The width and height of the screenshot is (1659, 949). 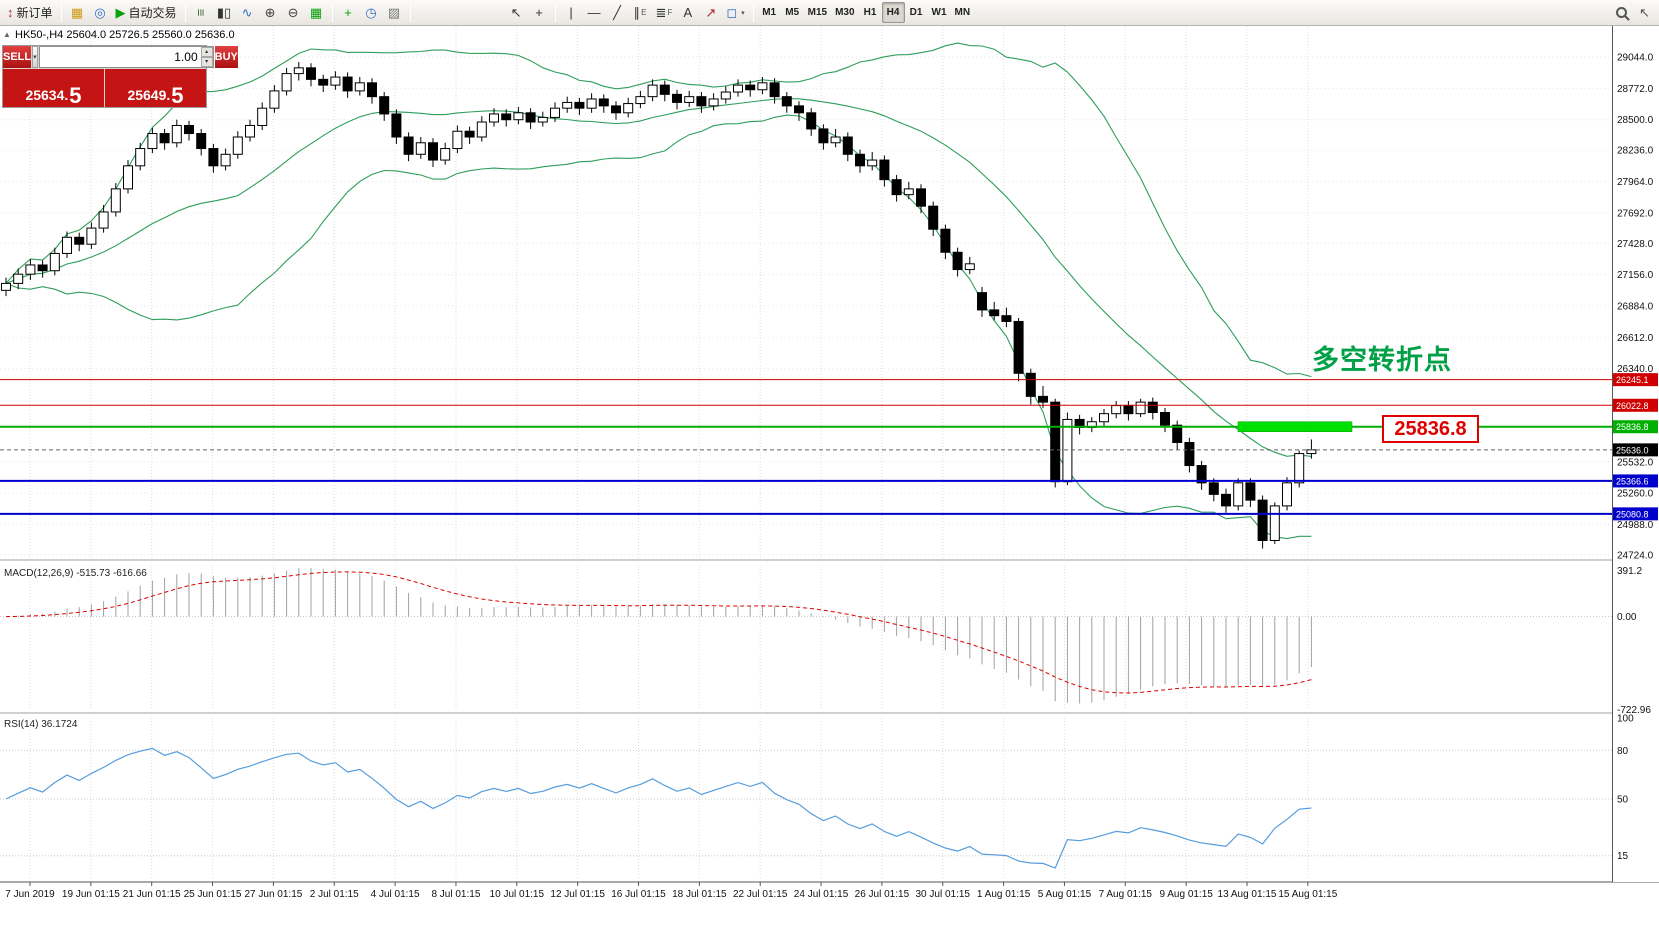 I want to click on volume-up-button: ▴, so click(x=206, y=52).